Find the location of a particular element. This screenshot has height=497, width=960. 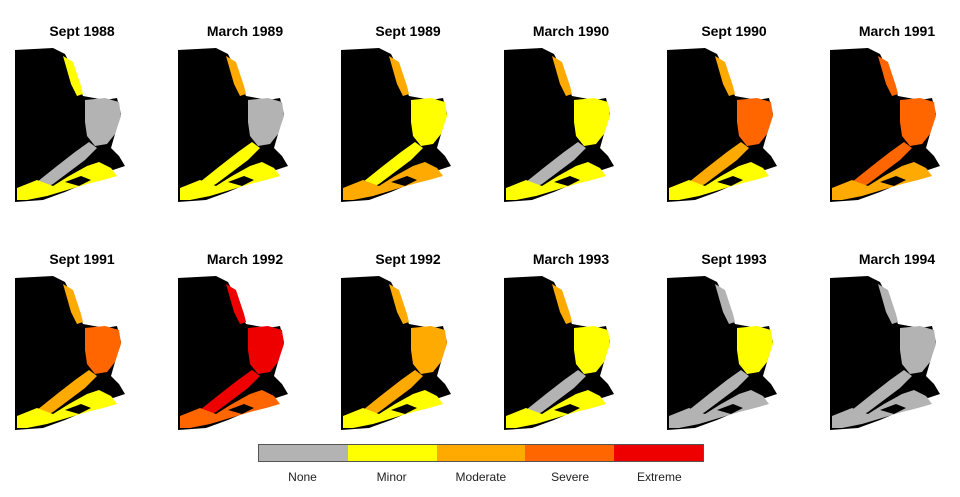

panel-title: Sept 1988 is located at coordinates (82, 31).